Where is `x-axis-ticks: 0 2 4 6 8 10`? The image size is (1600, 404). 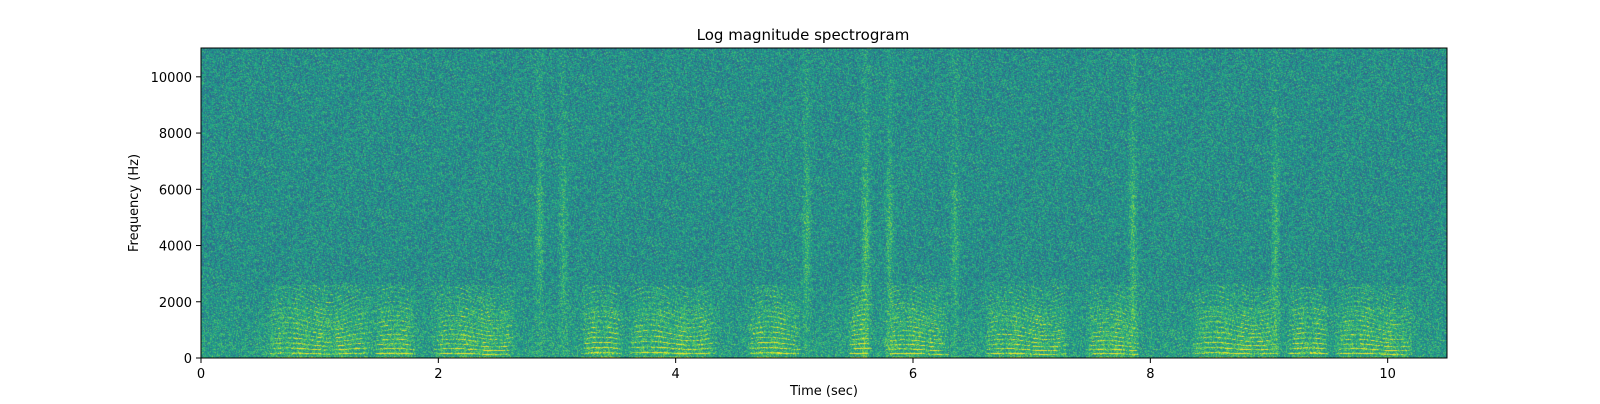 x-axis-ticks: 0 2 4 6 8 10 is located at coordinates (796, 370).